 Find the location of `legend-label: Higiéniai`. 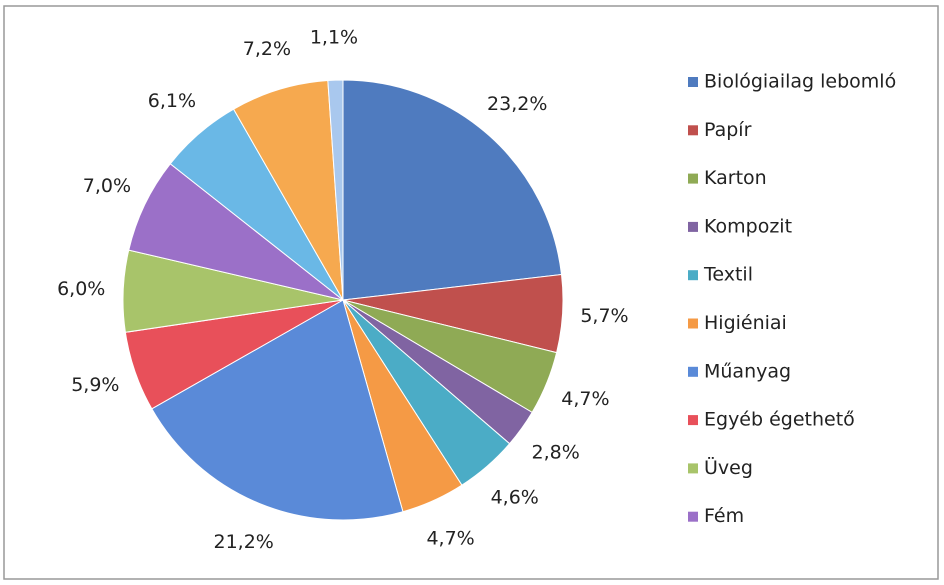

legend-label: Higiéniai is located at coordinates (745, 323).